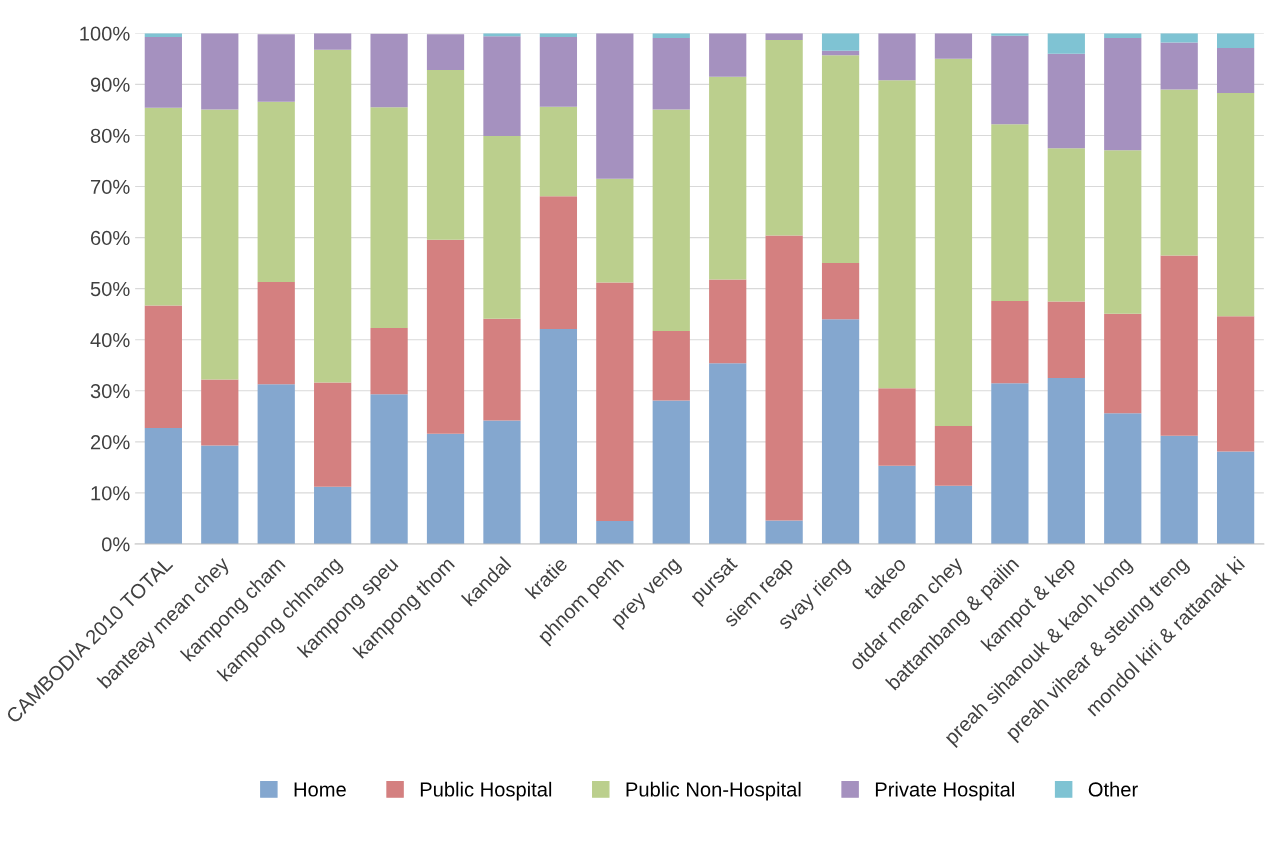 This screenshot has width=1287, height=854. What do you see at coordinates (1113, 789) in the screenshot?
I see `legend-label: Other` at bounding box center [1113, 789].